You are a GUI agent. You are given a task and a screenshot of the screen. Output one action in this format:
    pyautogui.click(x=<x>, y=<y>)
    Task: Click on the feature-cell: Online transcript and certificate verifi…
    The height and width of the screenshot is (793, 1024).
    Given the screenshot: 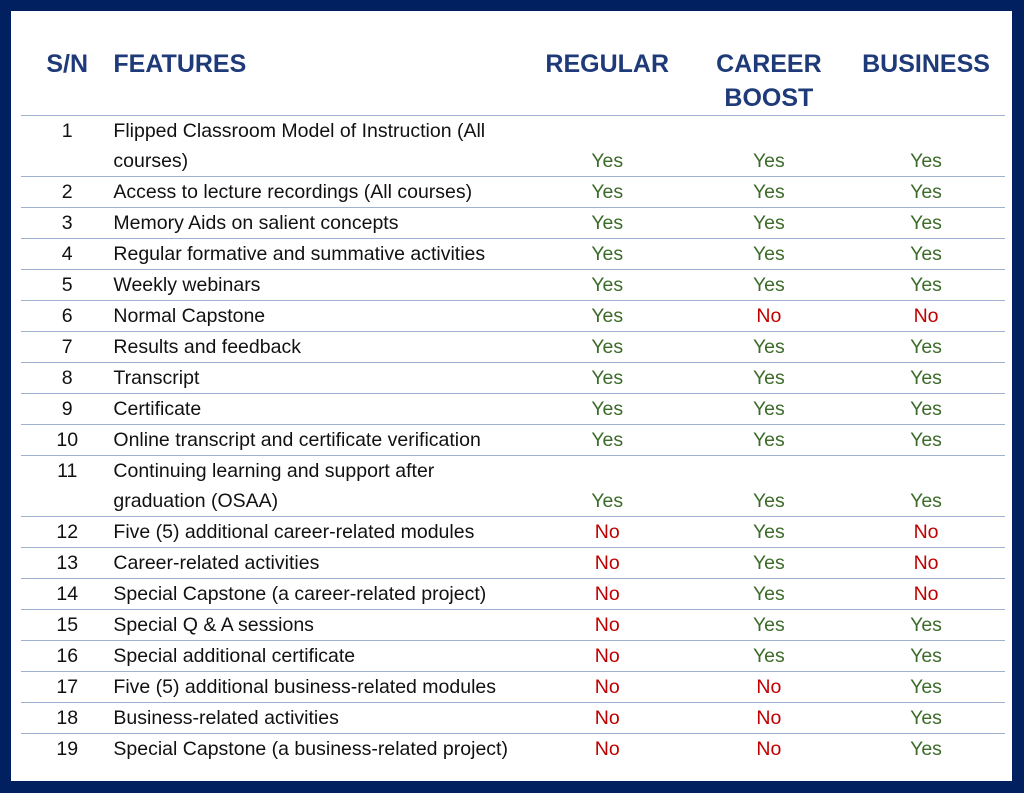 What is the action you would take?
    pyautogui.click(x=297, y=440)
    